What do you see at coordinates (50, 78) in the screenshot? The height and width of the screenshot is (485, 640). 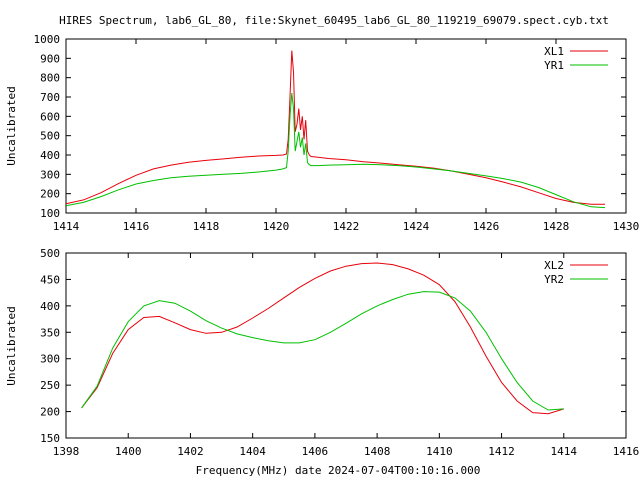 I see `y-tick-label: 800` at bounding box center [50, 78].